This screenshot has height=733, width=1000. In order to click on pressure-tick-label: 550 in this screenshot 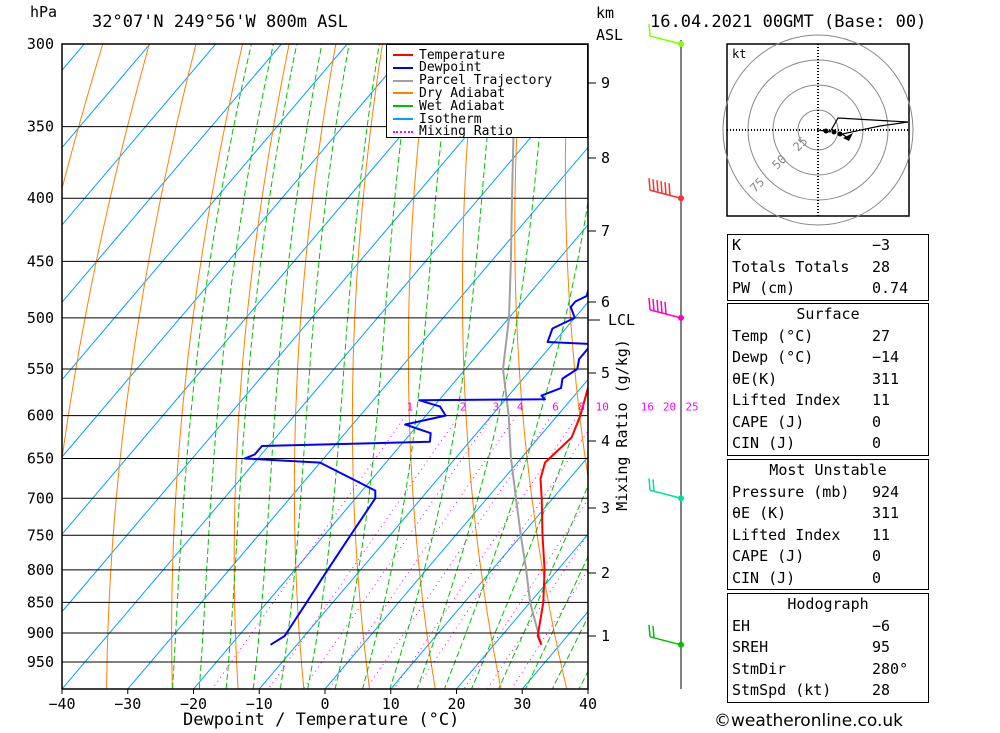, I will do `click(40, 369)`.